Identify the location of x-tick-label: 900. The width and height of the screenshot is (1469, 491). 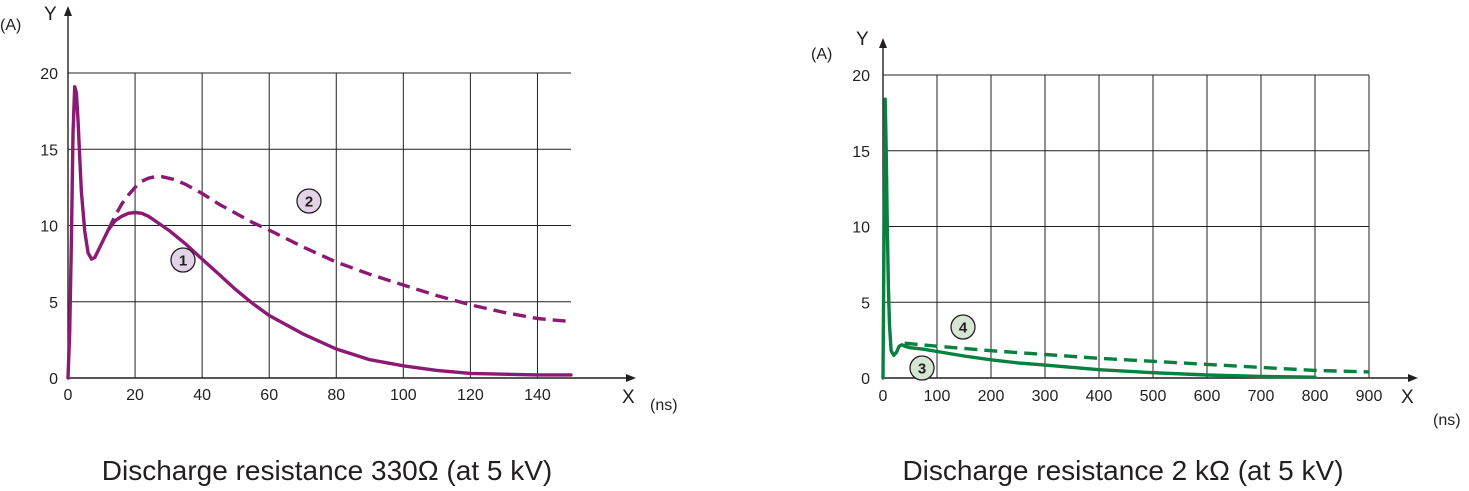
(1369, 396).